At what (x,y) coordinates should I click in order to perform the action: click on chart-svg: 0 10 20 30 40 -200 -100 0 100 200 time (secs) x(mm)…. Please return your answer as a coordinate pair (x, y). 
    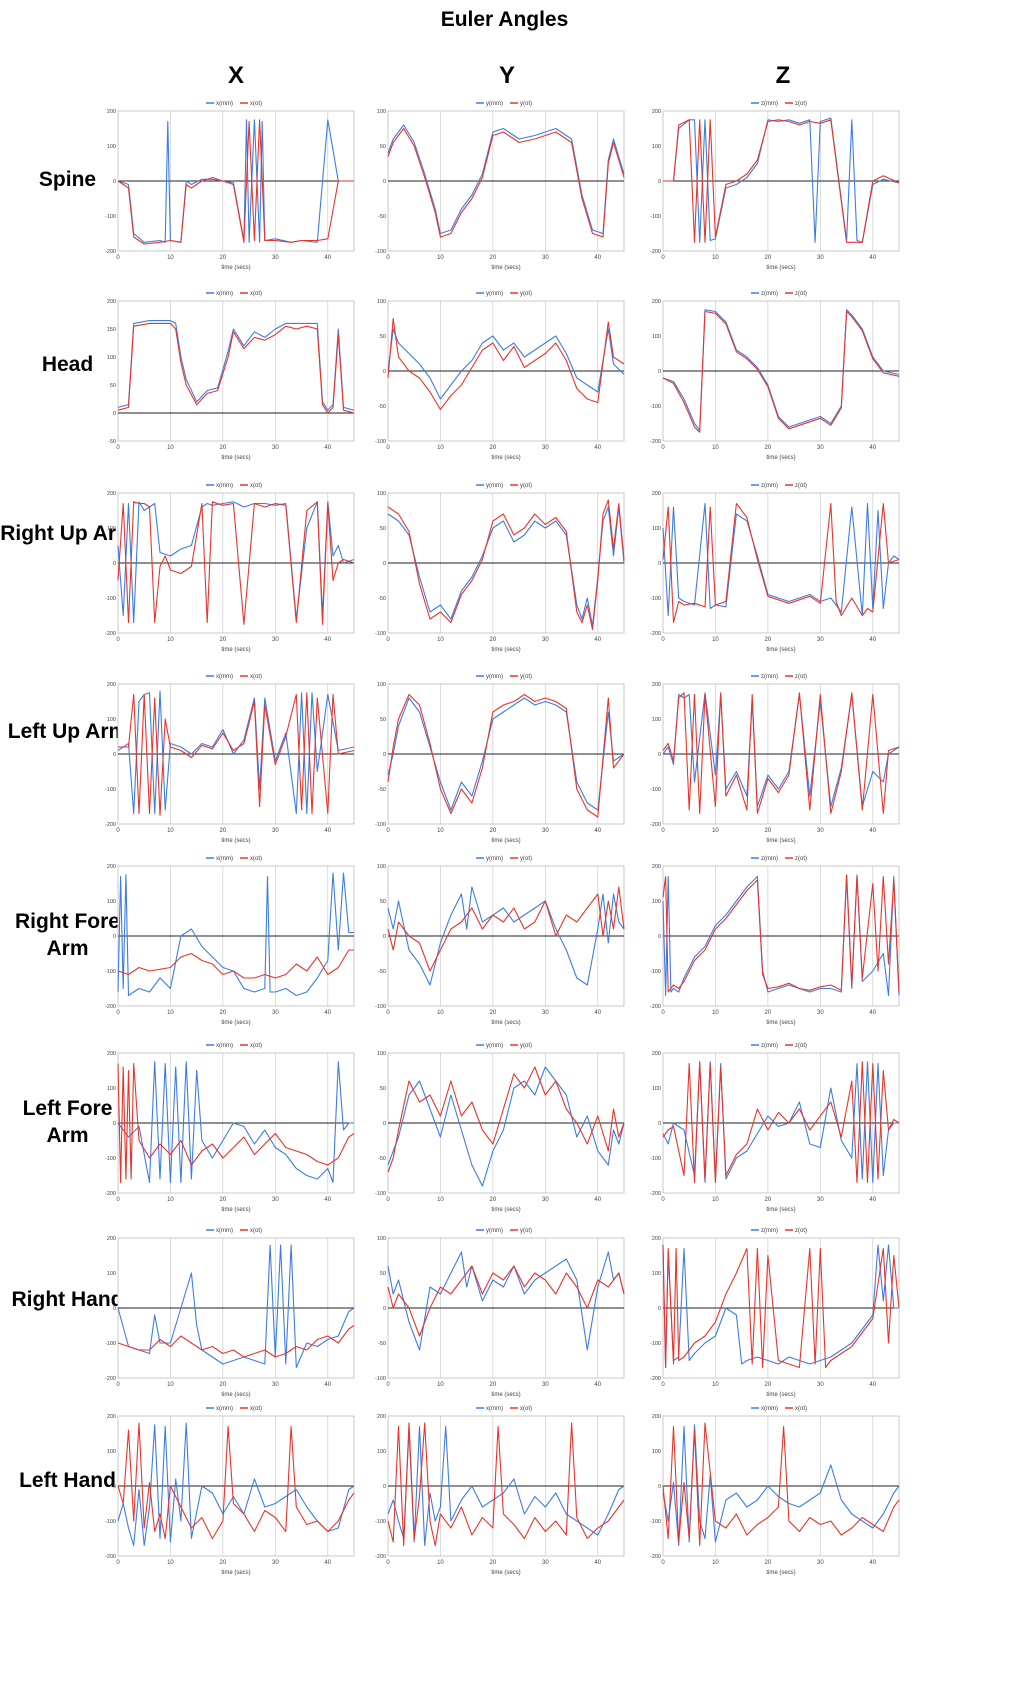
    Looking at the image, I should click on (230, 1128).